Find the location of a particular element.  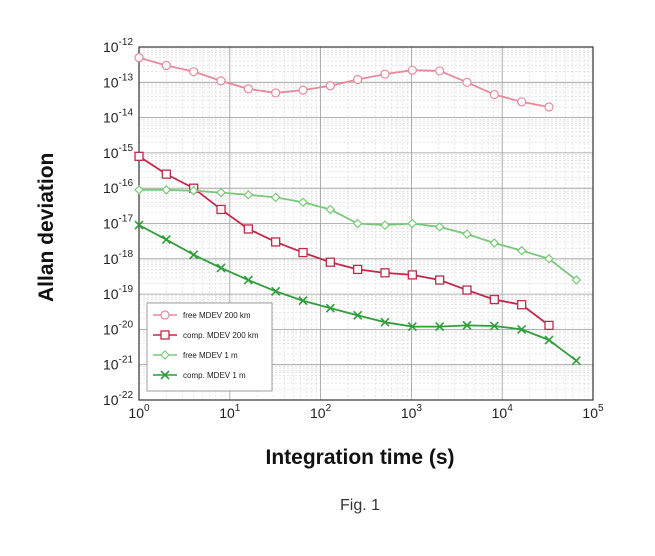

x-tick-label: 10⁵ is located at coordinates (593, 412).